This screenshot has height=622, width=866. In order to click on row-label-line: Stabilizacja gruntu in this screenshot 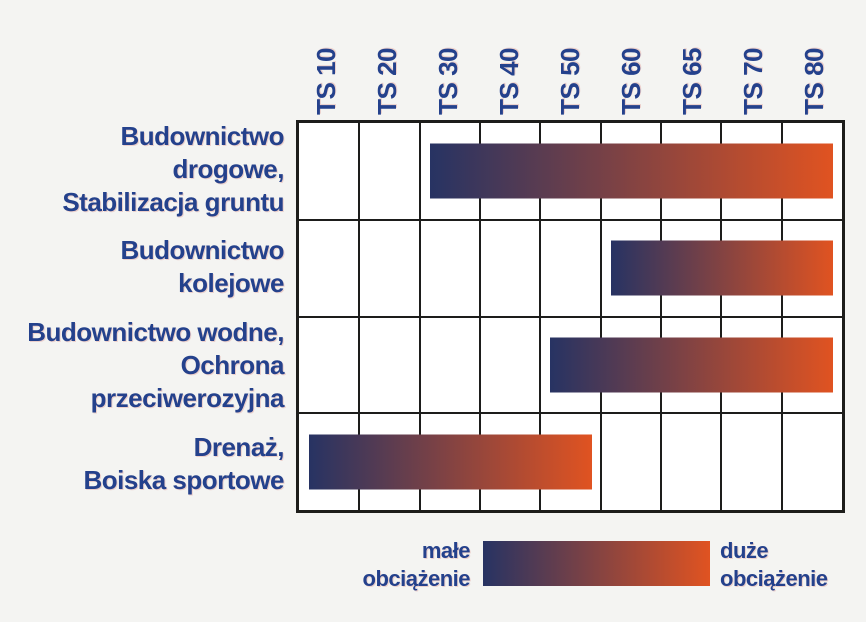, I will do `click(173, 201)`.